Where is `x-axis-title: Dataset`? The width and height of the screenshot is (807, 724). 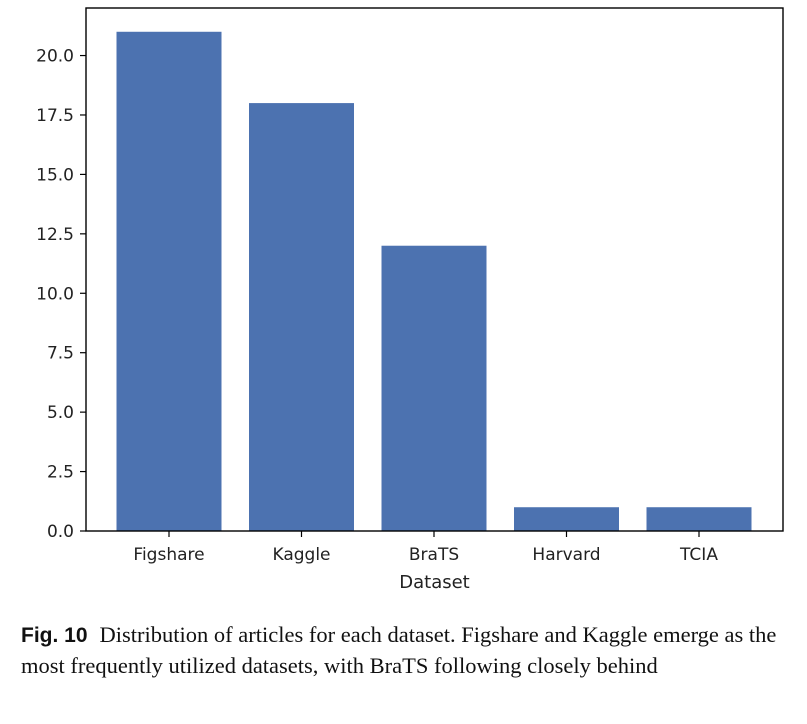 x-axis-title: Dataset is located at coordinates (434, 582).